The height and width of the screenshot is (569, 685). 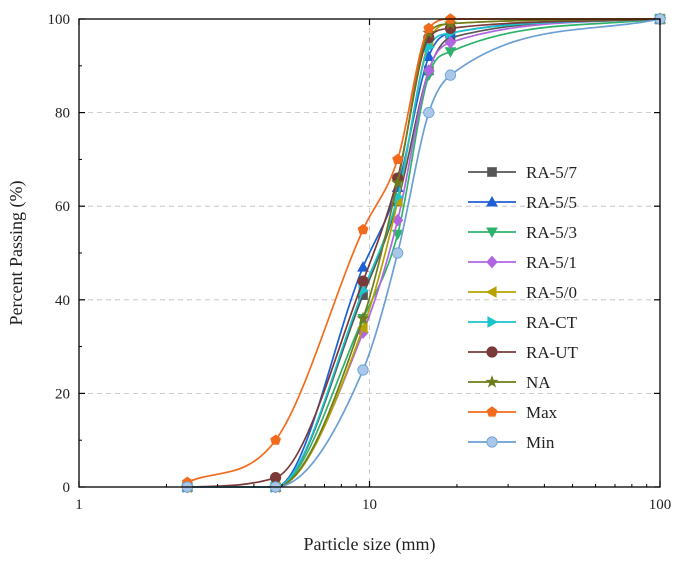 What do you see at coordinates (660, 505) in the screenshot?
I see `x-tick-label: 100` at bounding box center [660, 505].